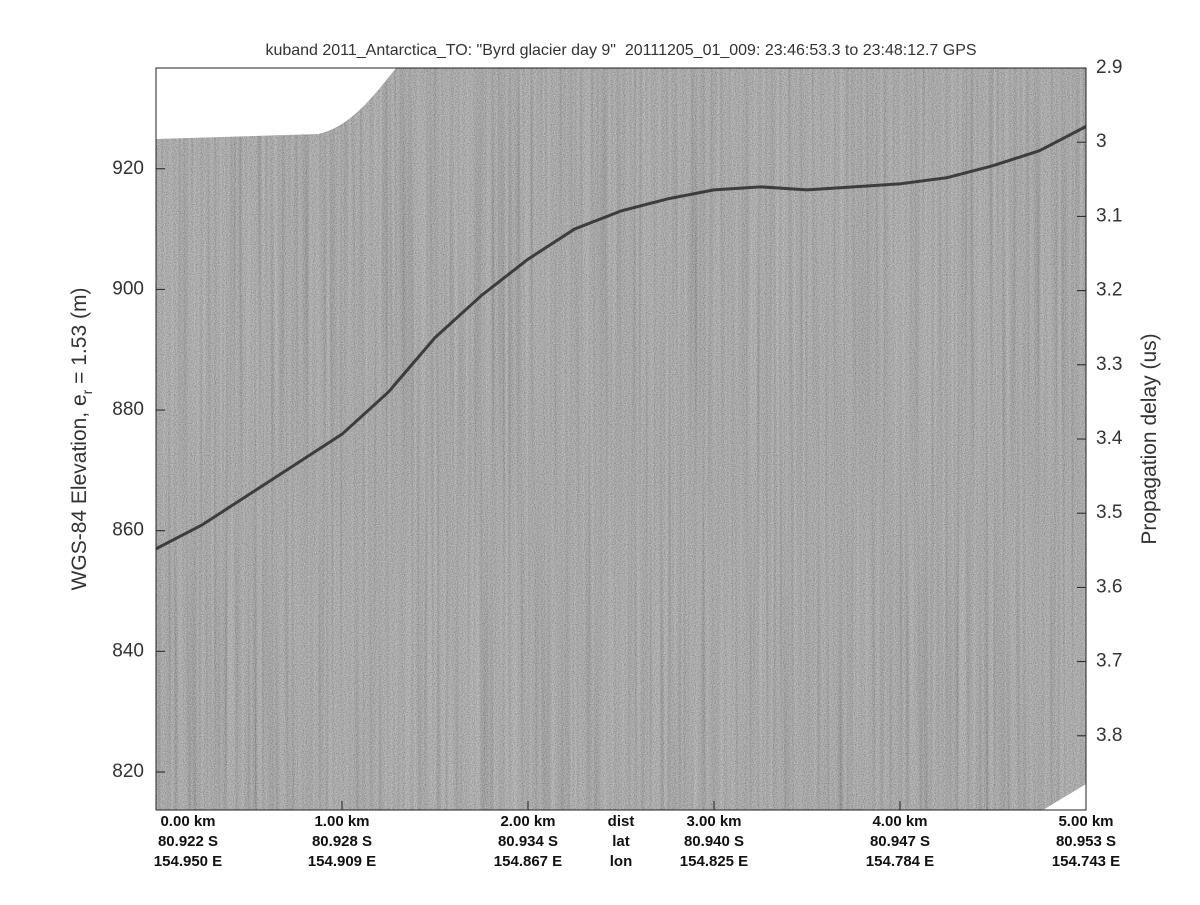  I want to click on y2-tick-label: 3.8, so click(1109, 735).